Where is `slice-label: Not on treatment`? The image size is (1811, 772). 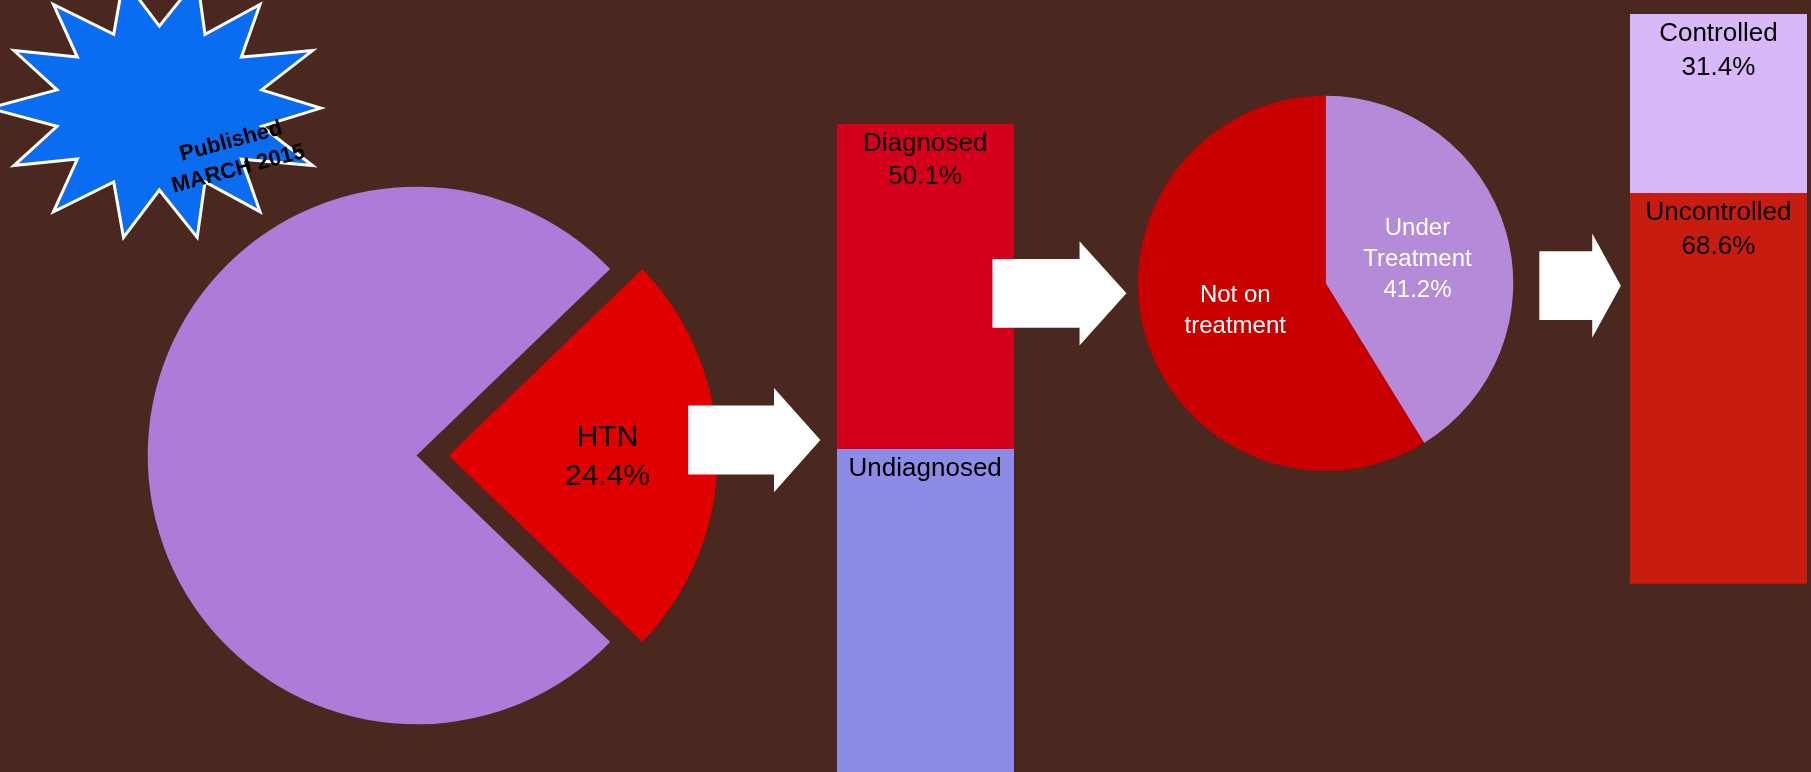 slice-label: Not on treatment is located at coordinates (1235, 309).